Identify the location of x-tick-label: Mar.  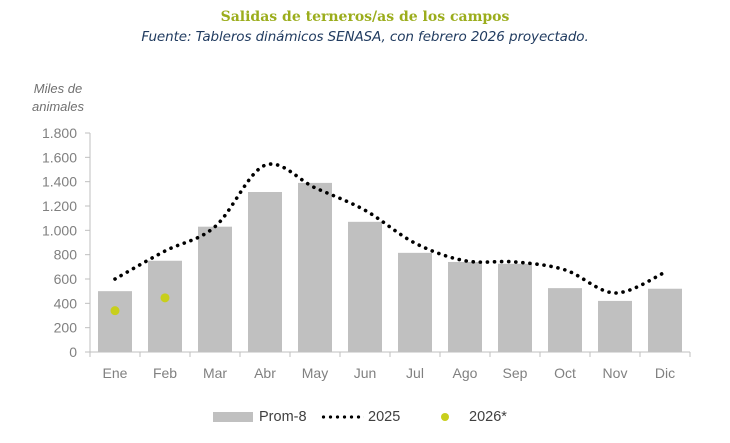
(215, 373).